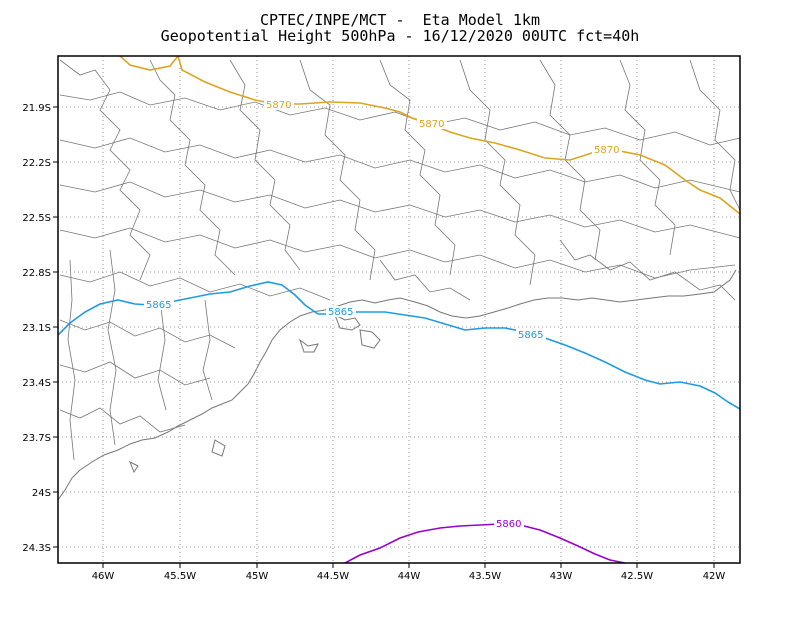  I want to click on lon-label: 46W, so click(103, 576).